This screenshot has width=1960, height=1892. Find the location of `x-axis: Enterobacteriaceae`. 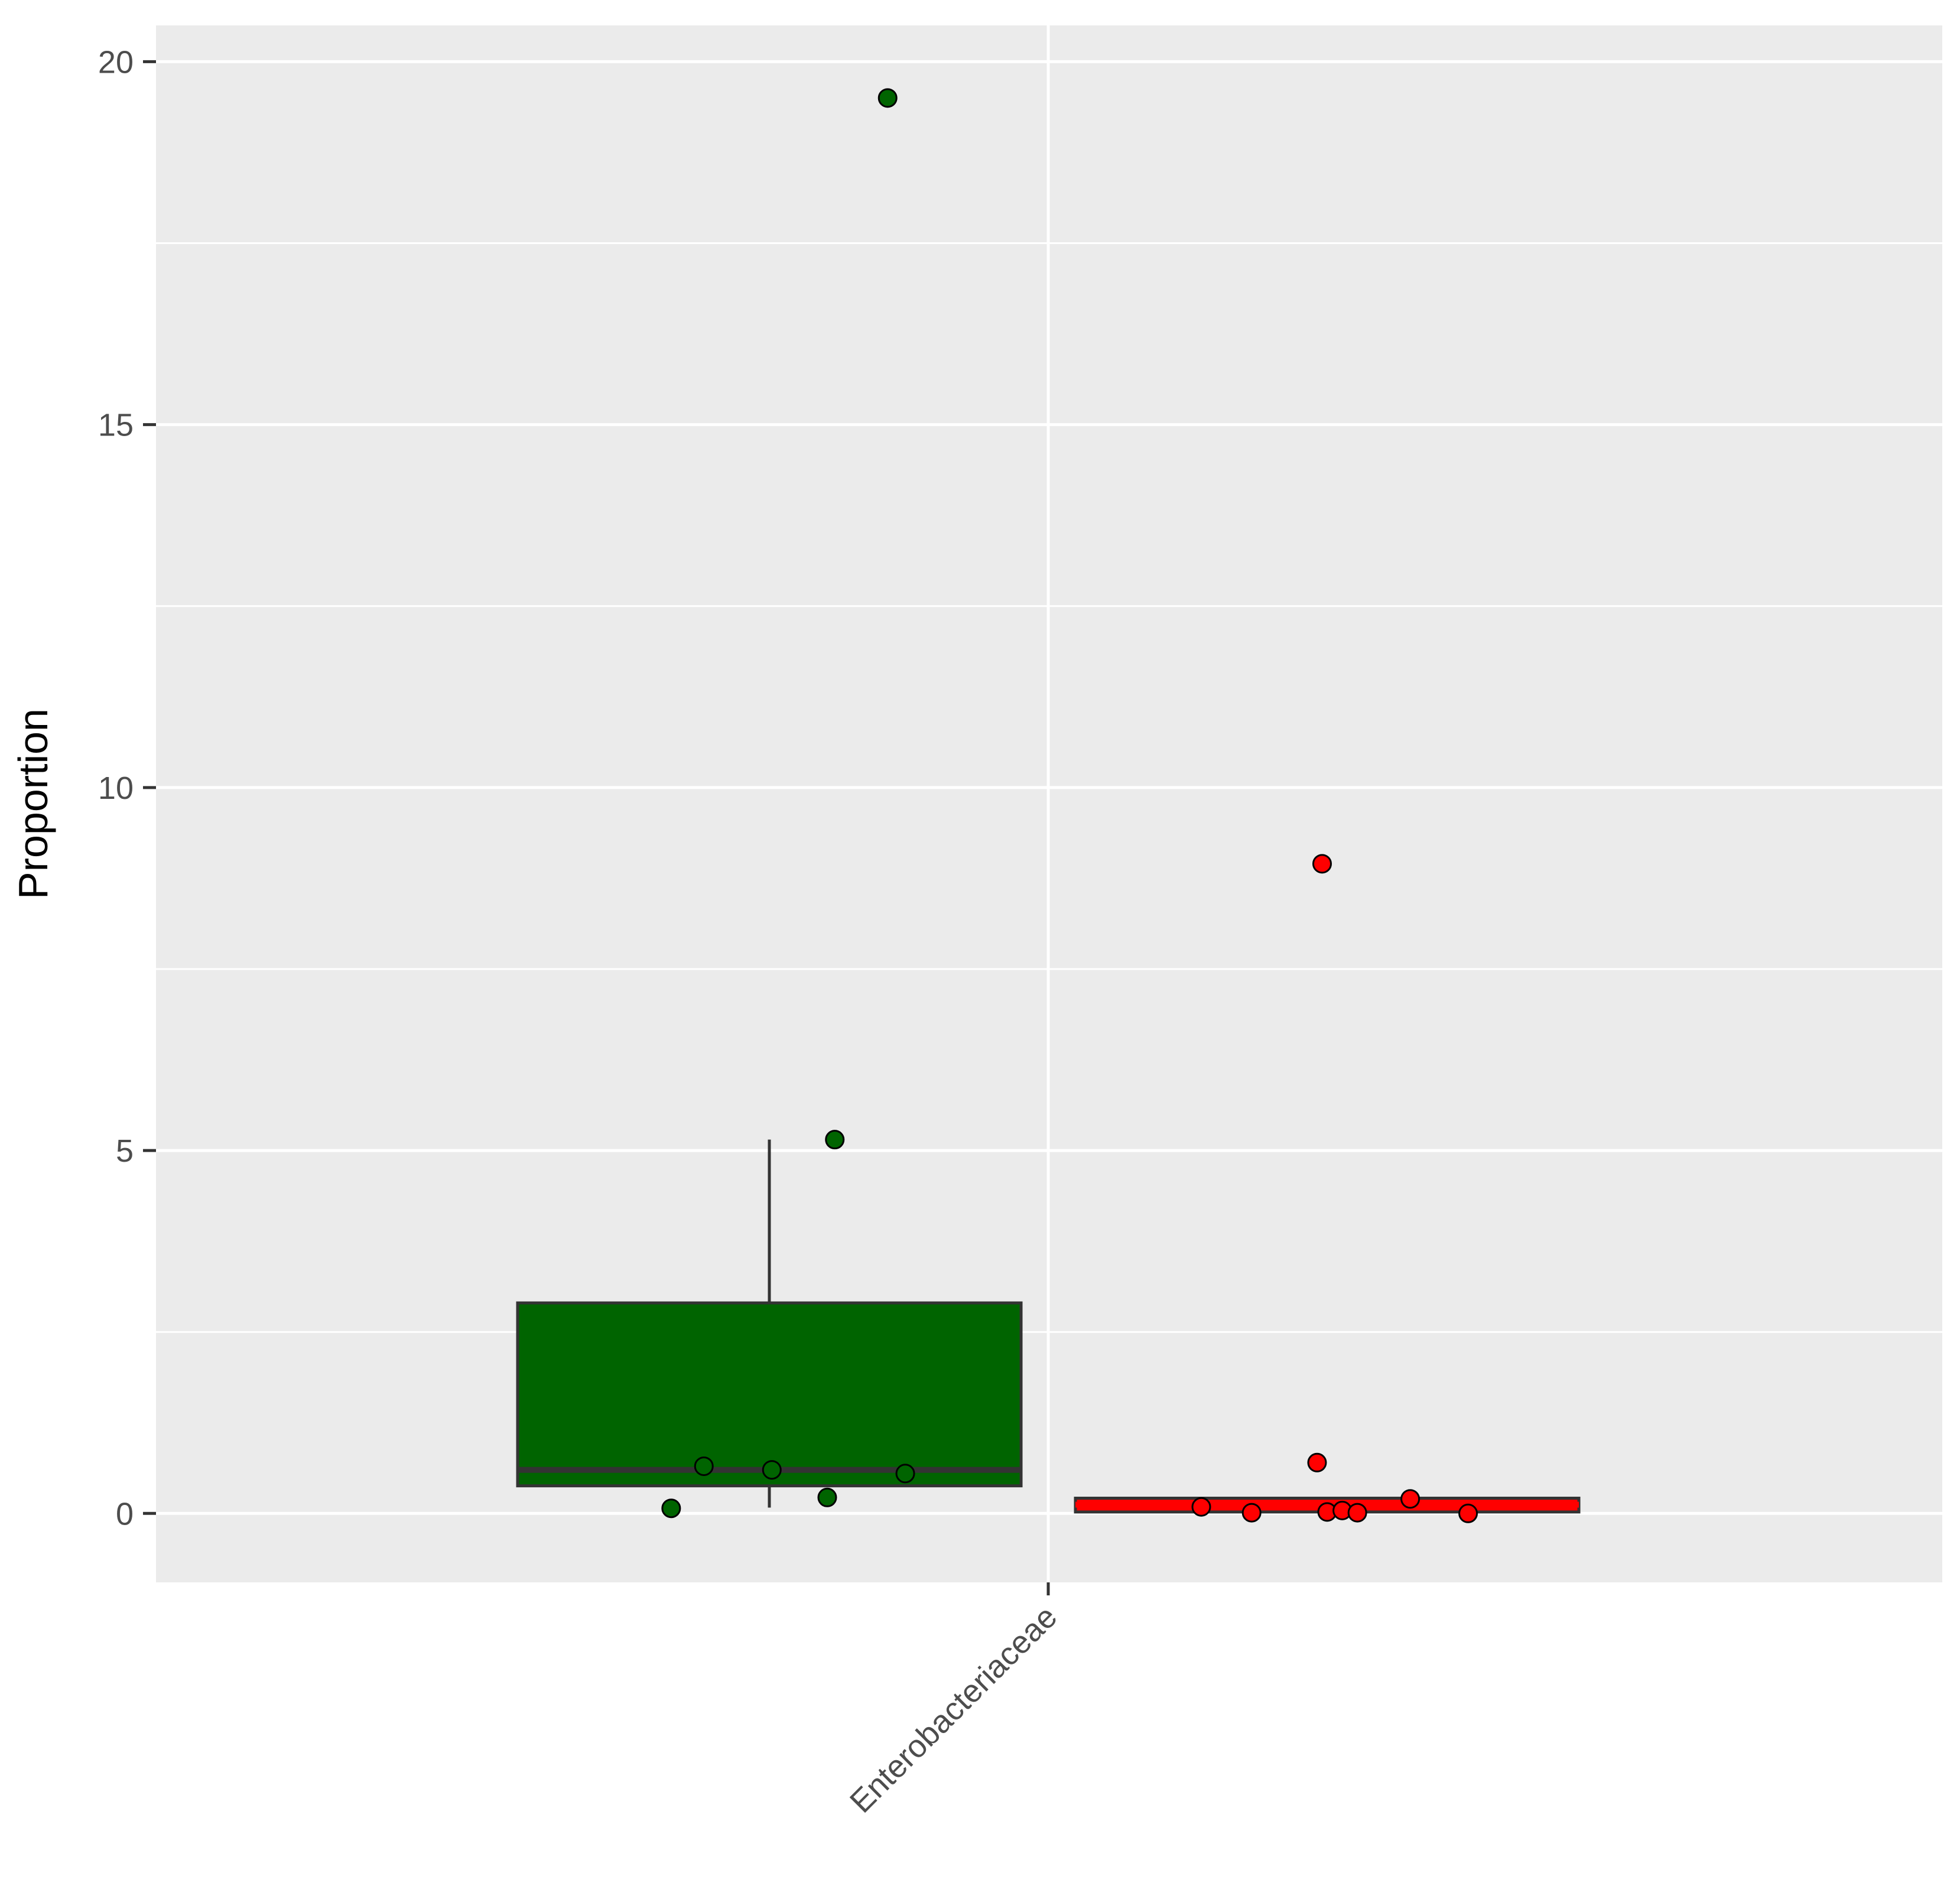

x-axis: Enterobacteriaceae is located at coordinates (953, 1701).